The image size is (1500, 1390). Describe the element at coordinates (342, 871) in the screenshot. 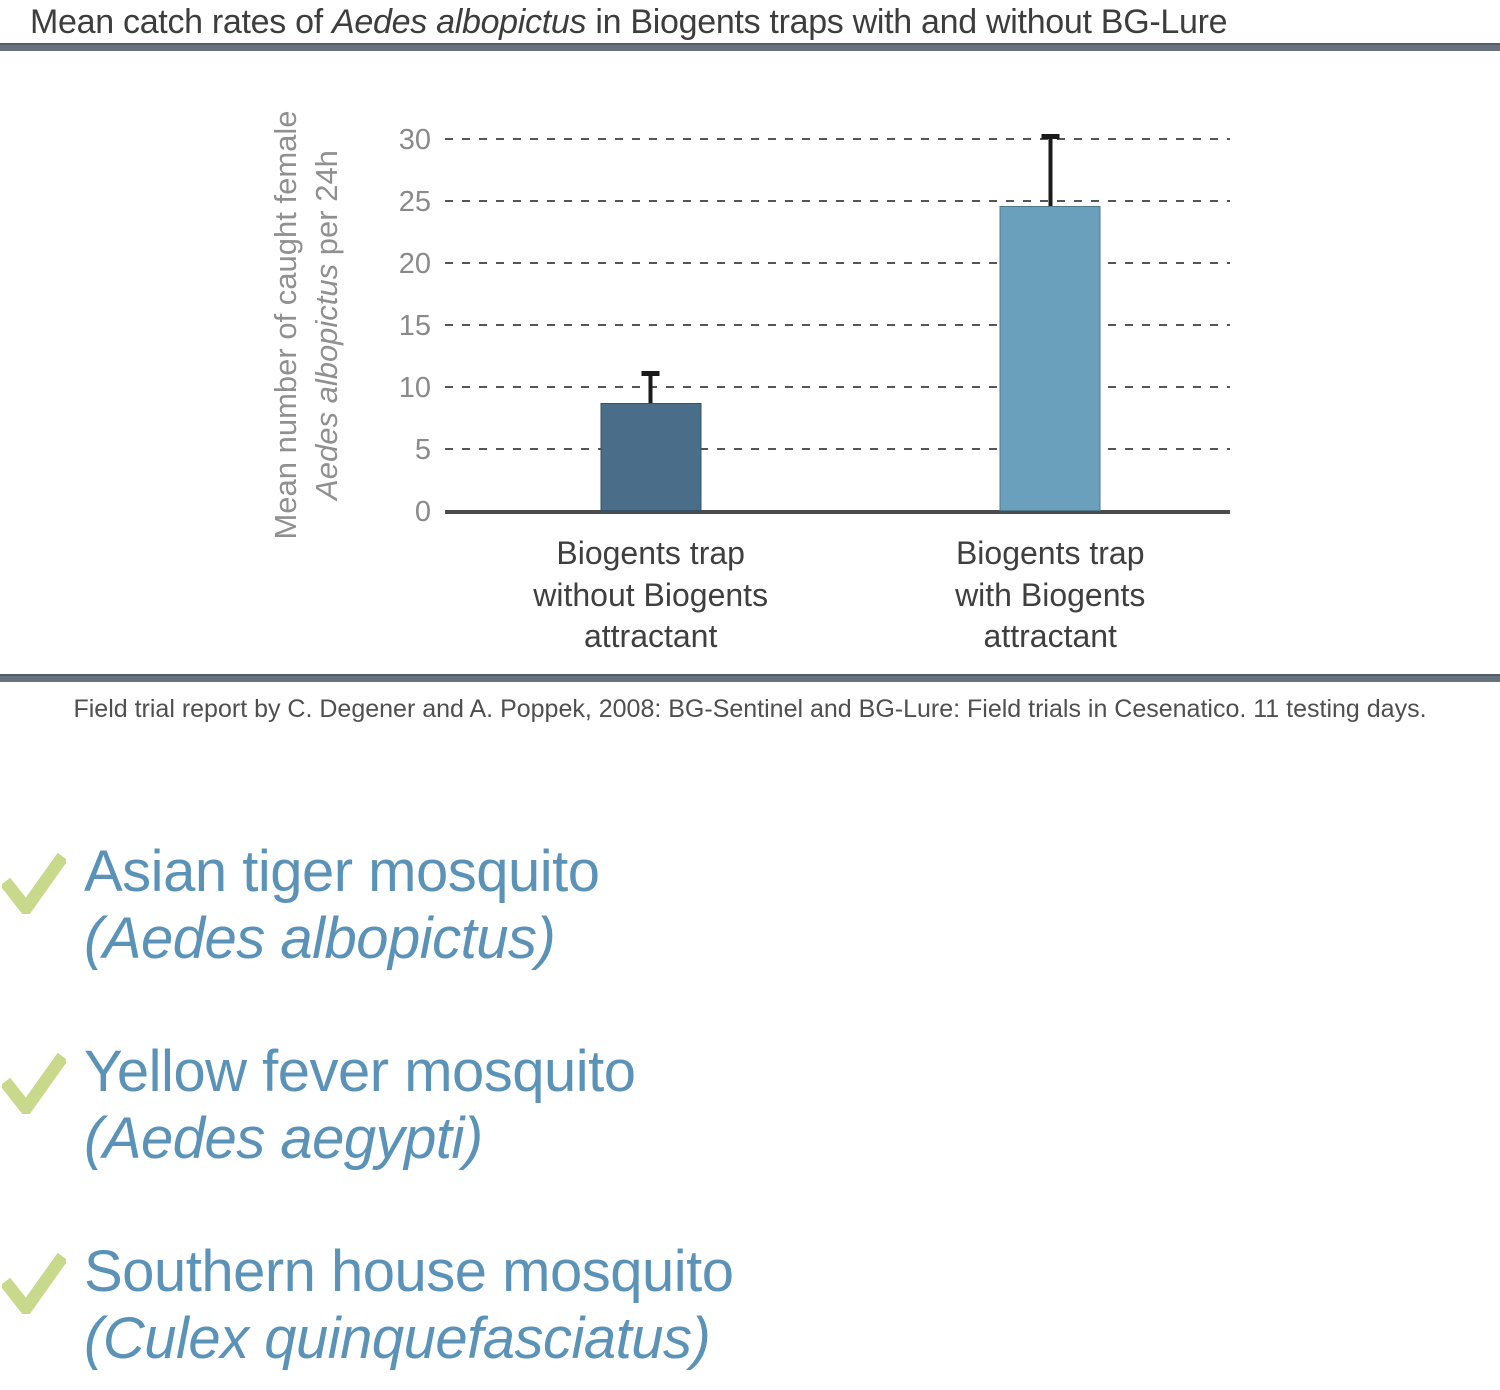

I see `species-common-name: Asian tiger mosquito` at that location.